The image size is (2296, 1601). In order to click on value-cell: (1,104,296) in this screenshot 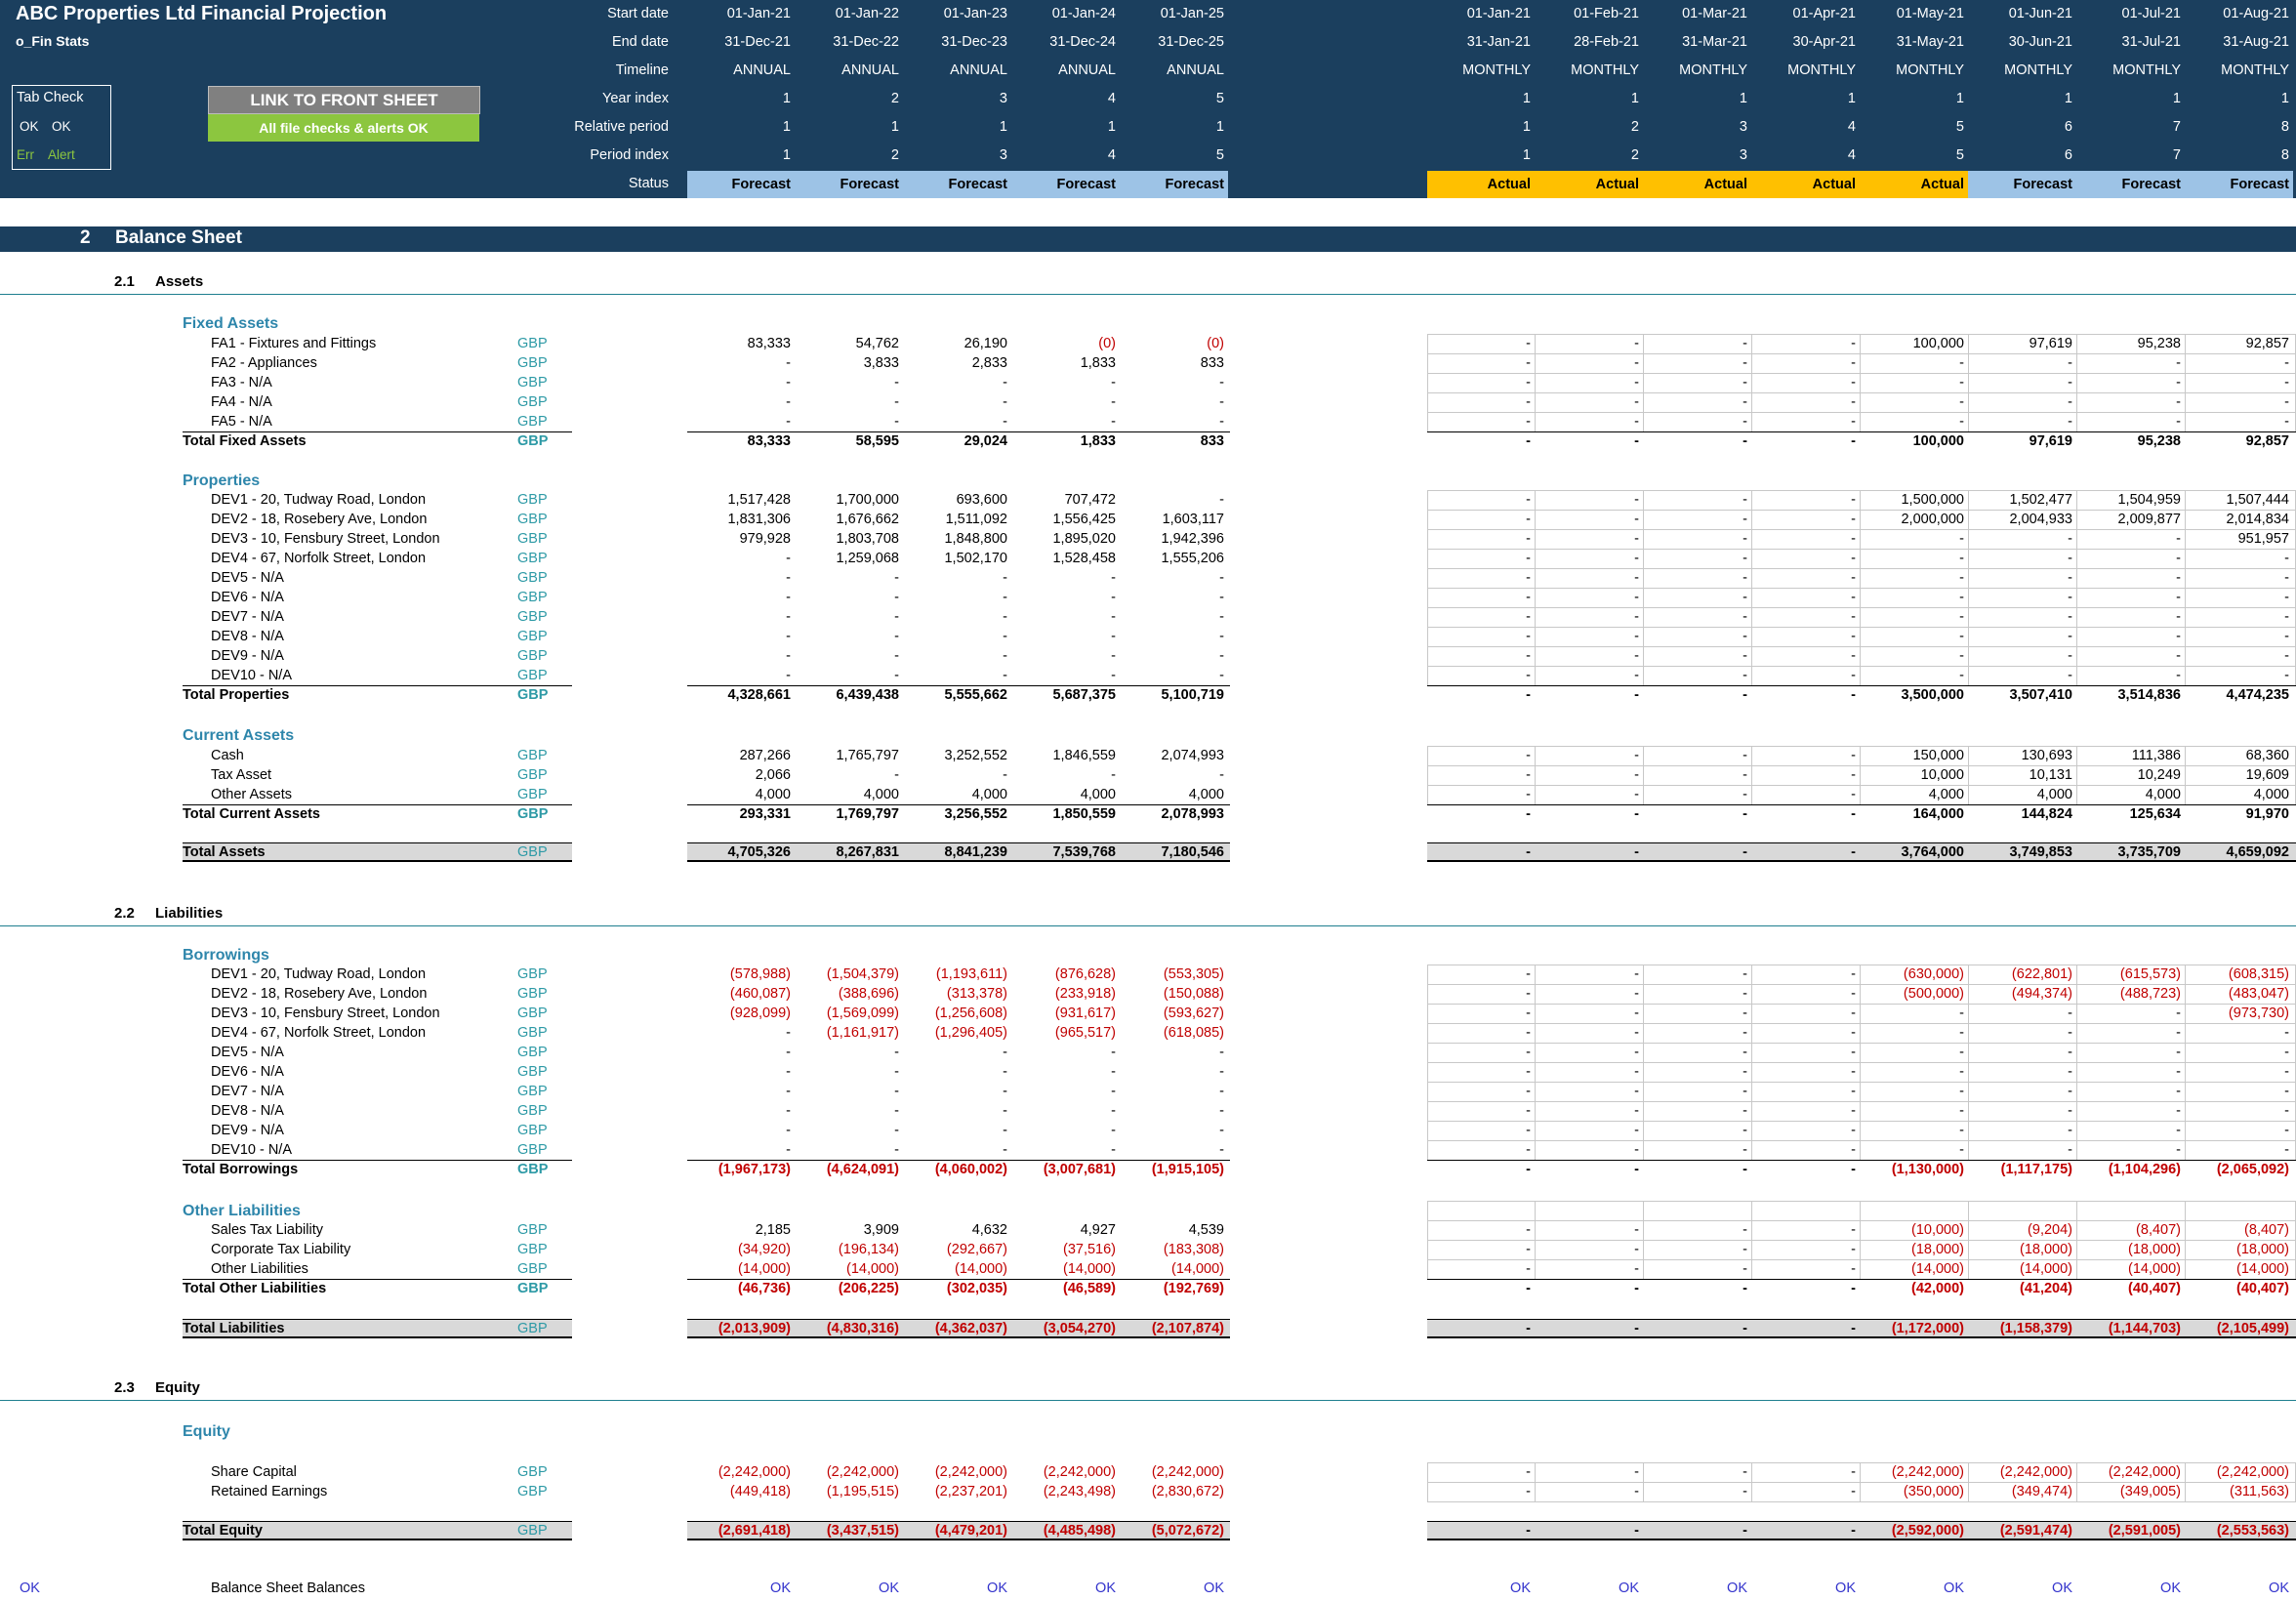, I will do `click(2144, 1169)`.